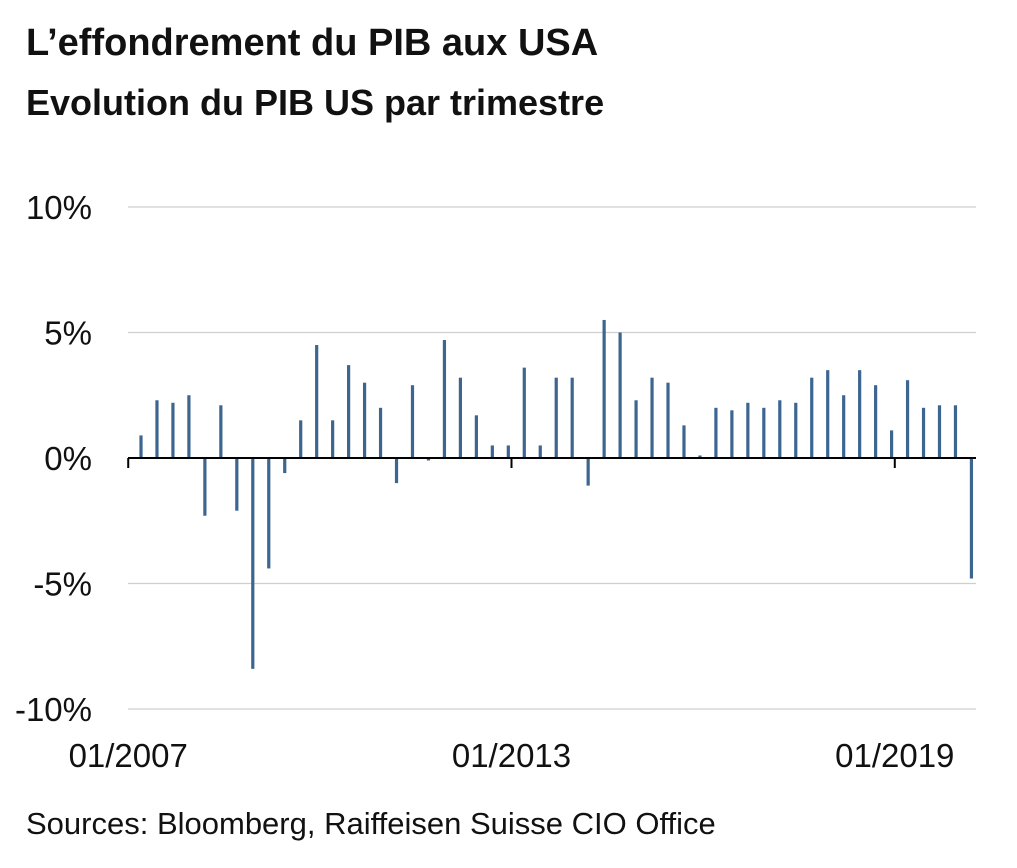 The image size is (1017, 868). Describe the element at coordinates (62, 584) in the screenshot. I see `y-tick-label: -5%` at that location.